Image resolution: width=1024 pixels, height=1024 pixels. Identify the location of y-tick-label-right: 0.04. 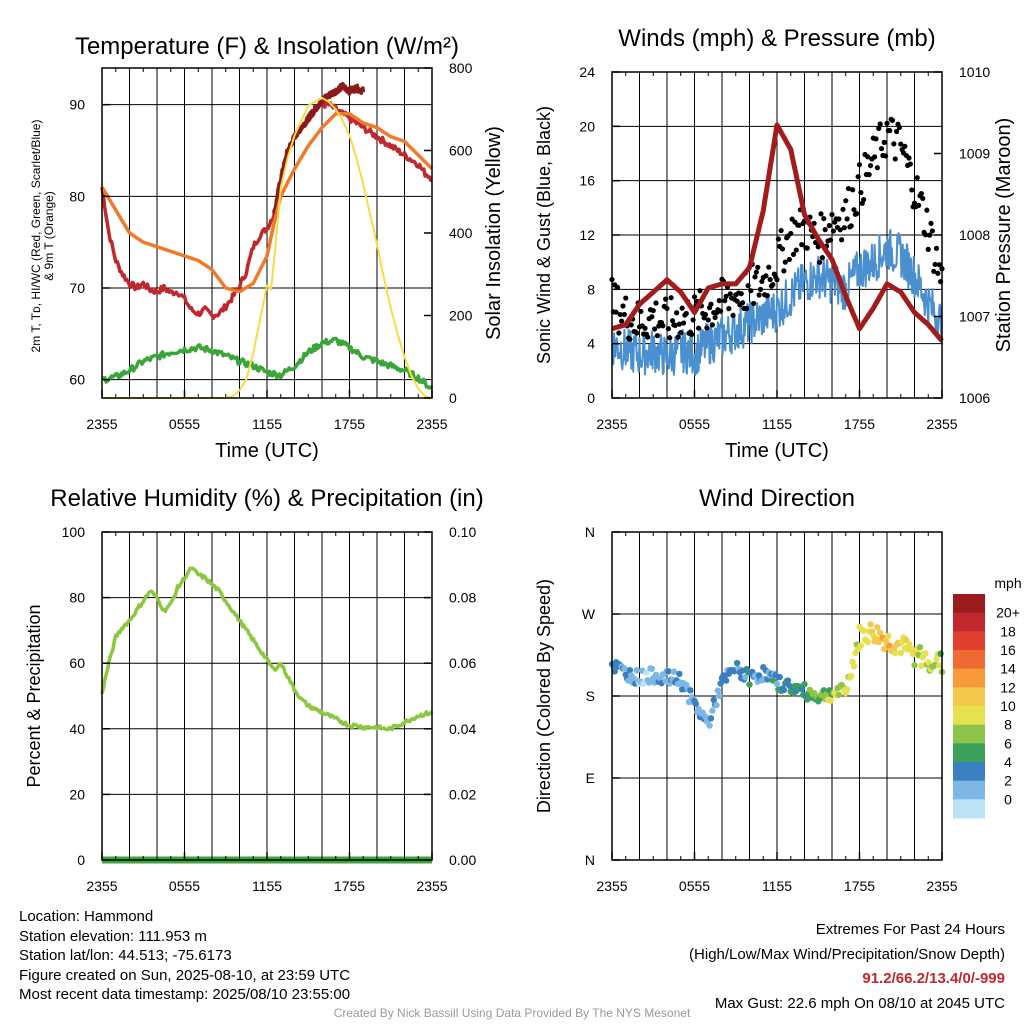
(462, 729).